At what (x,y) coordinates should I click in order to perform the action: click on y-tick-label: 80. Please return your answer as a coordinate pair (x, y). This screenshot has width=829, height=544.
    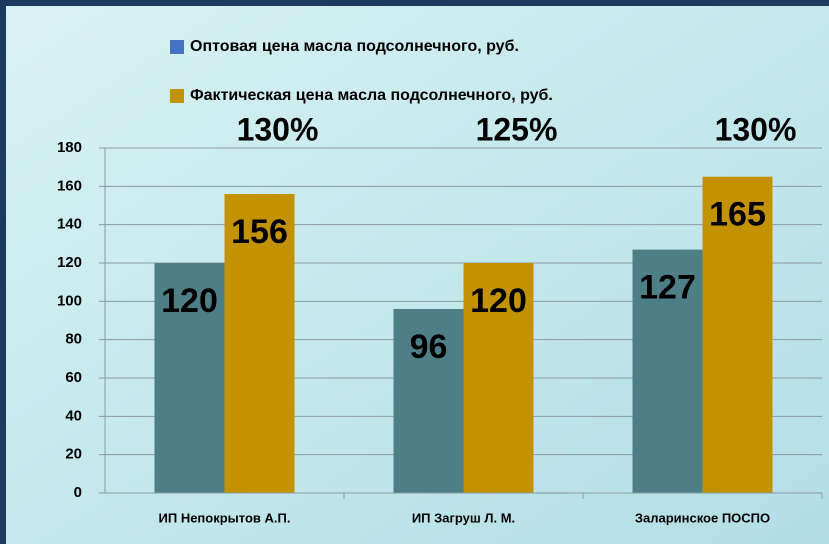
    Looking at the image, I should click on (73, 339).